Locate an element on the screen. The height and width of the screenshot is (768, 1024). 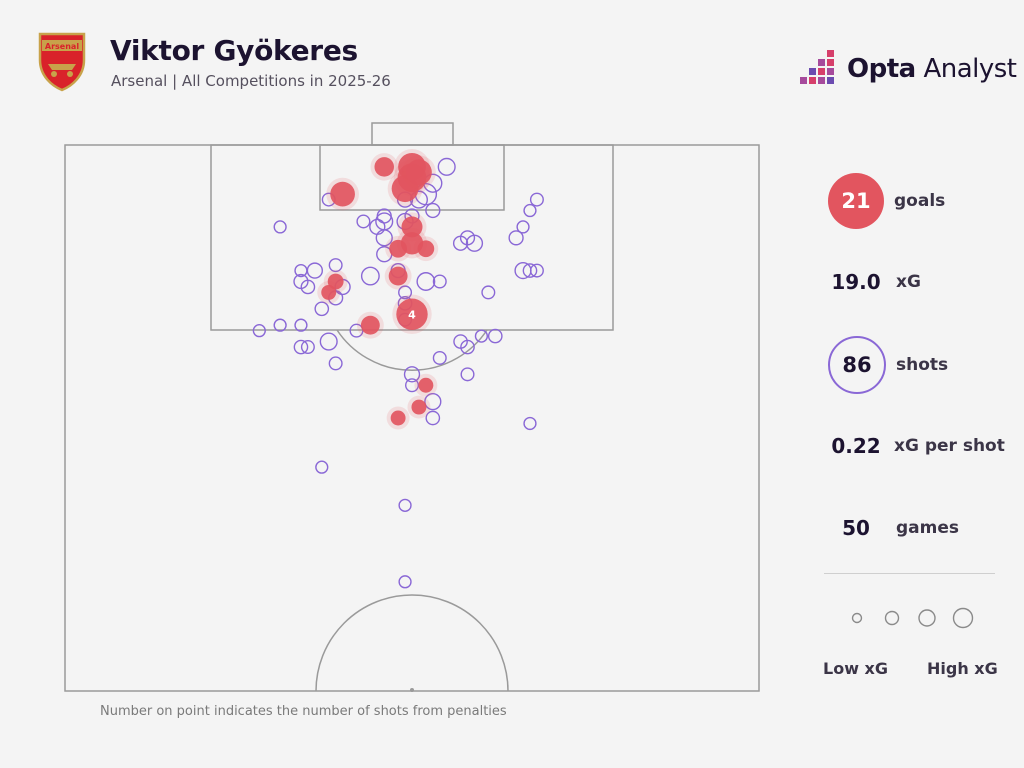
goals-label: goals is located at coordinates (920, 201).